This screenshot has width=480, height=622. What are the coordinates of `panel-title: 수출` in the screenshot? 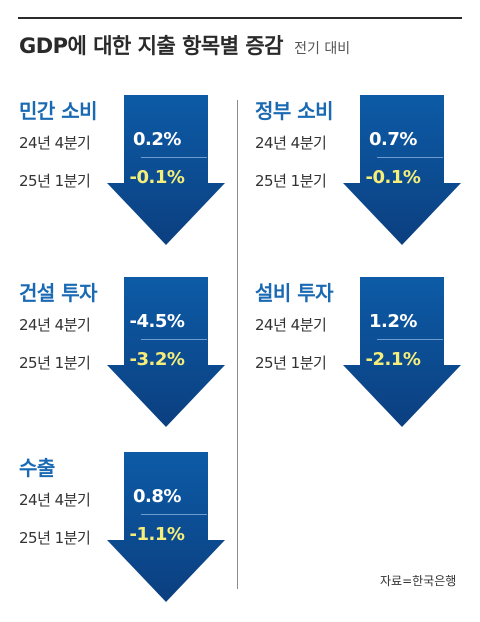 It's located at (37, 468).